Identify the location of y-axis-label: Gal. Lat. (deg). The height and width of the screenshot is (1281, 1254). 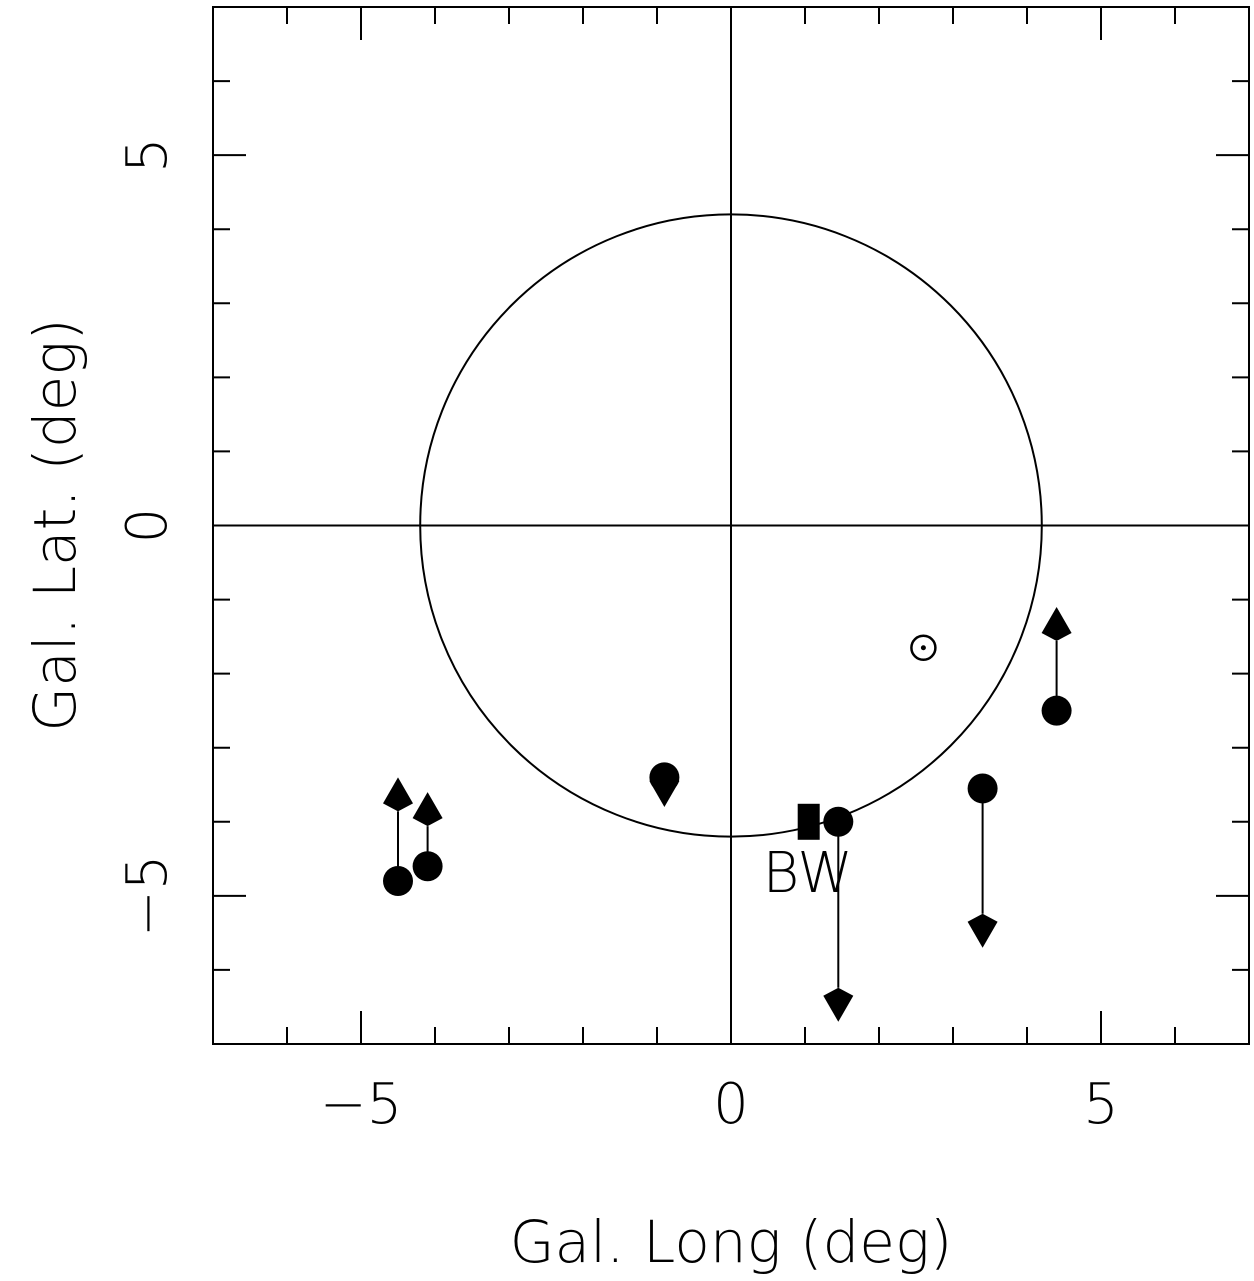
(55, 525).